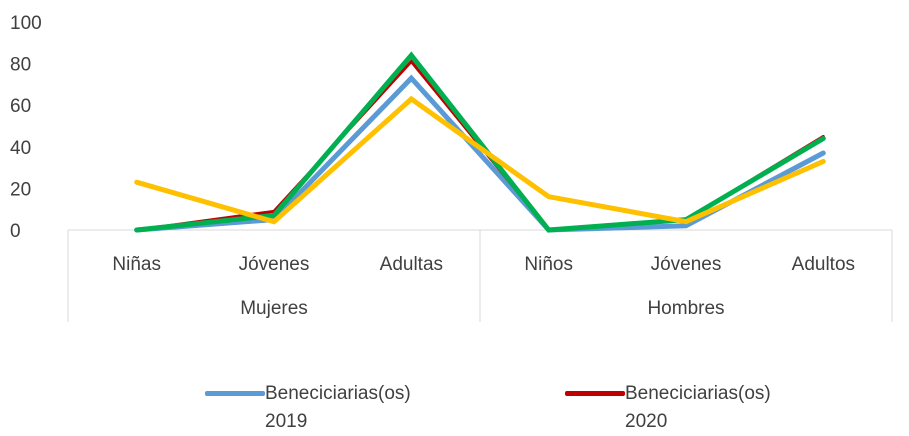 The height and width of the screenshot is (436, 909). I want to click on legend-item-2019: Beneciciarias(os) 2019, so click(320, 408).